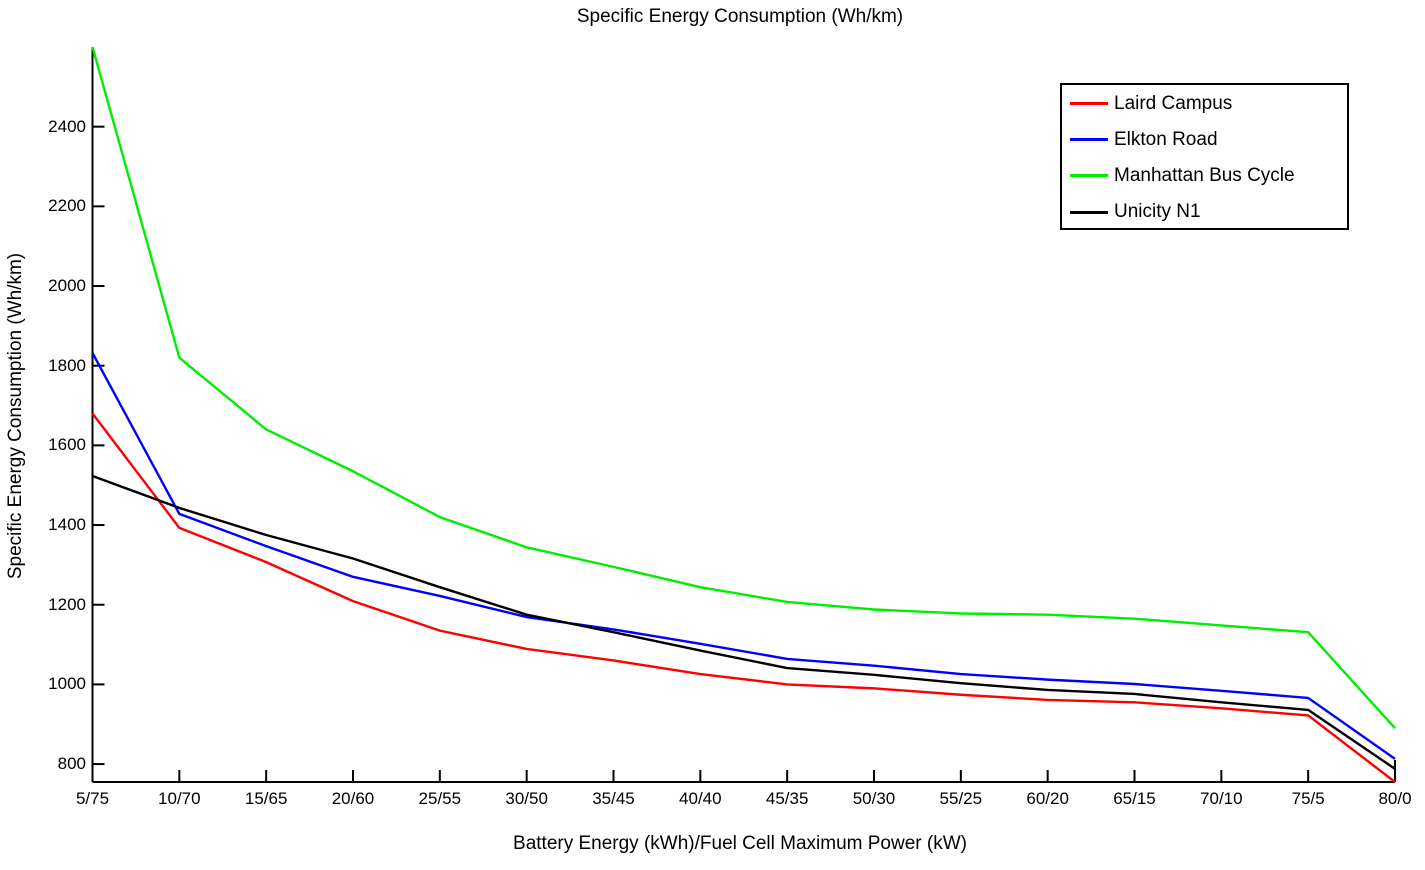  I want to click on x-tick-label: 40/40, so click(700, 798).